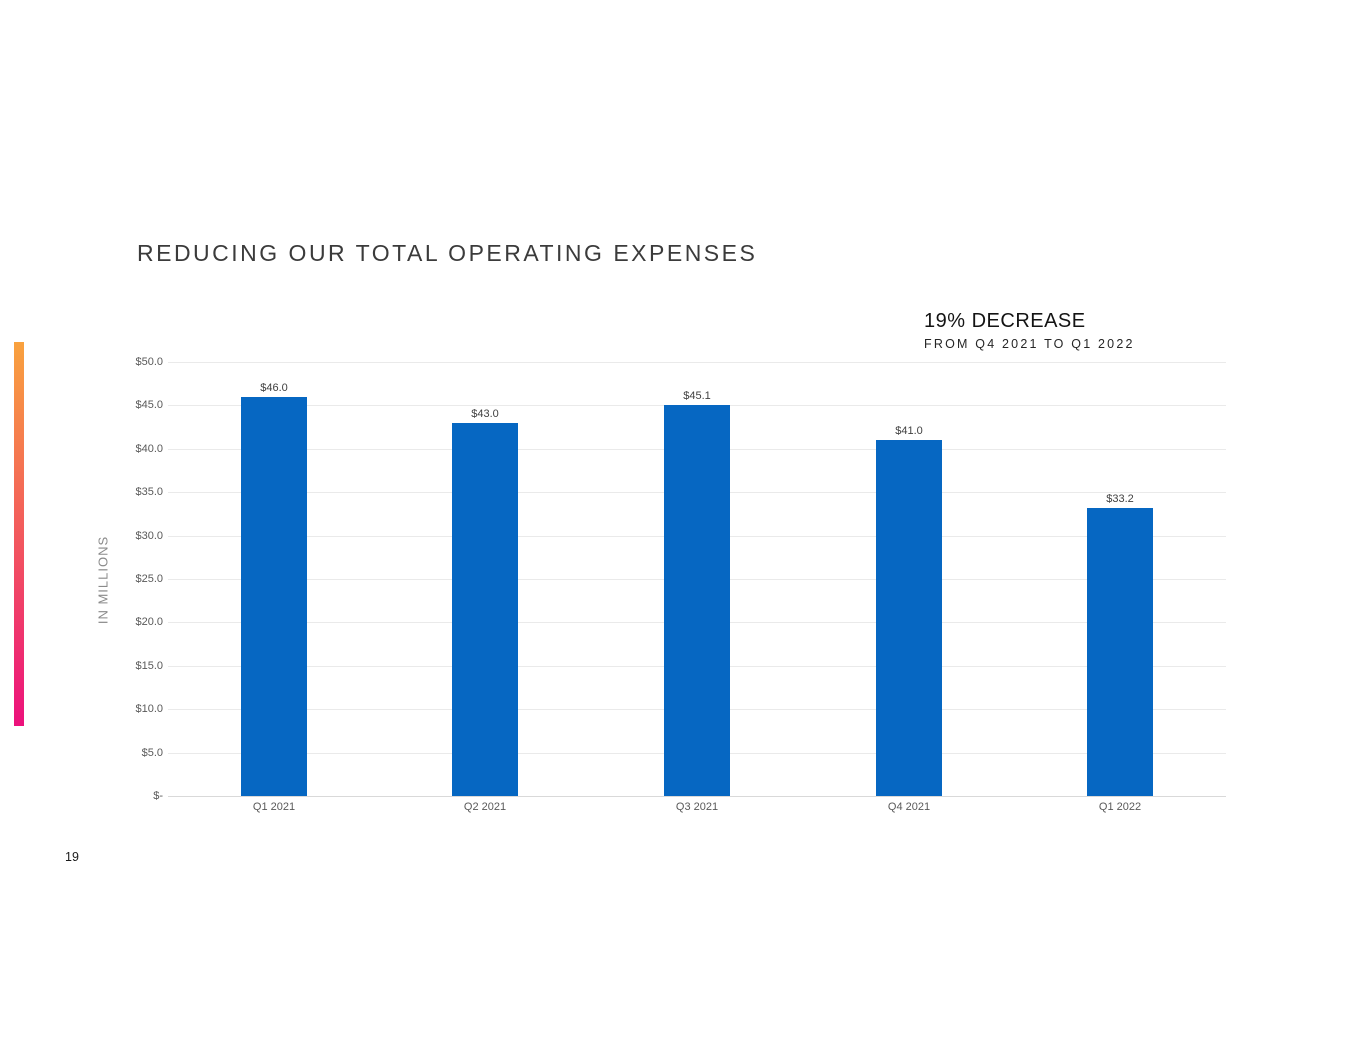 This screenshot has width=1365, height=1055. Describe the element at coordinates (1120, 652) in the screenshot. I see `bar-q1-2022` at that location.